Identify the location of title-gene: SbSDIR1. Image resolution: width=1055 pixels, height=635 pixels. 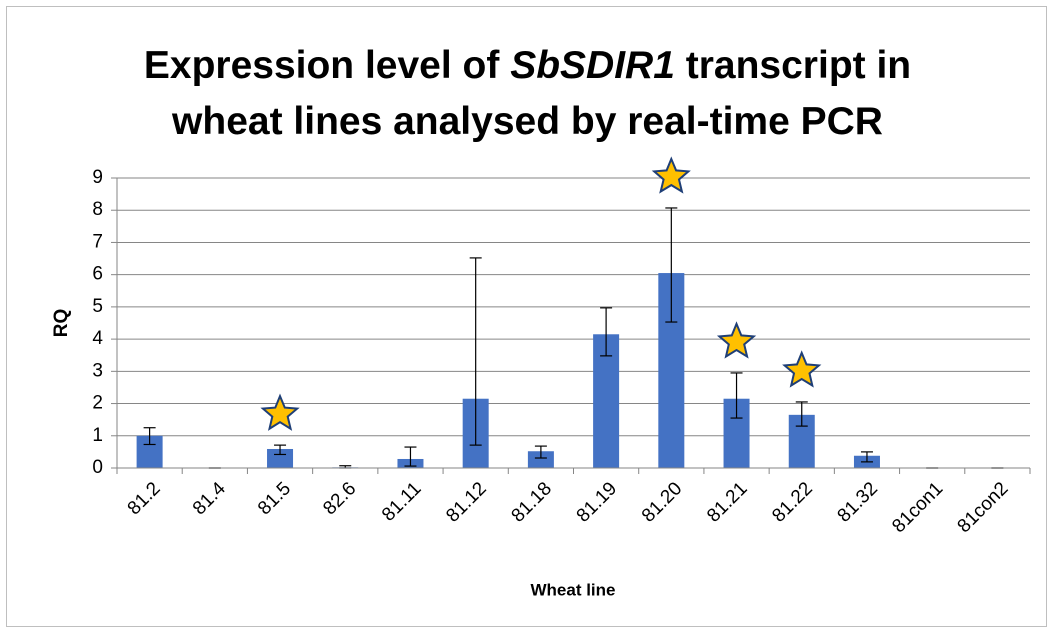
(592, 65).